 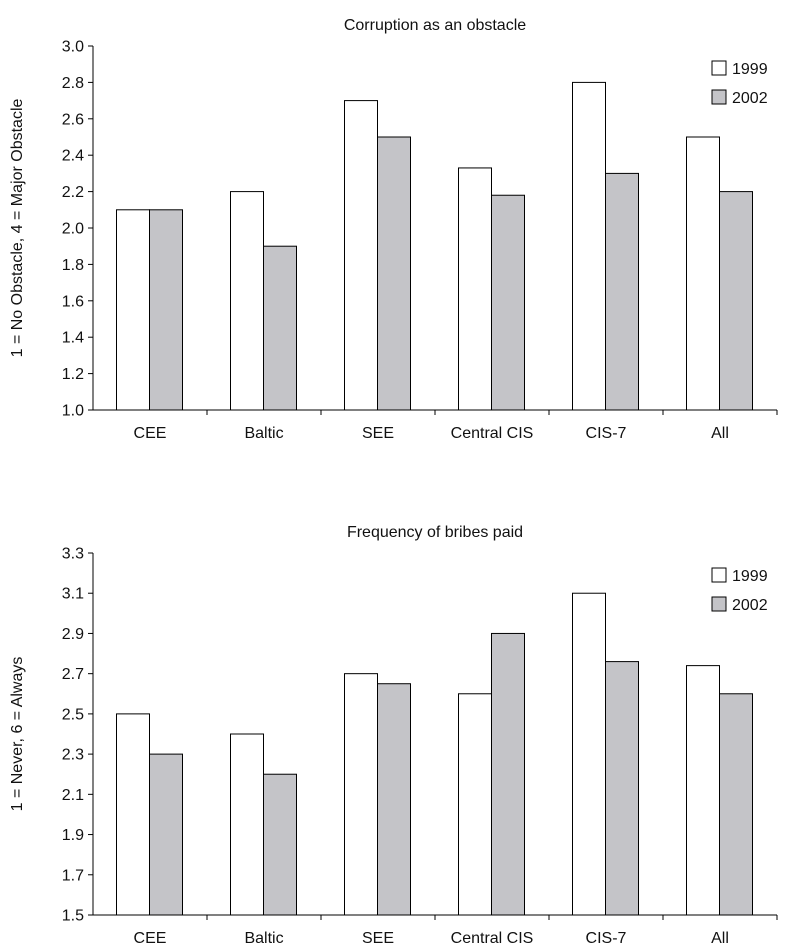 What do you see at coordinates (73, 229) in the screenshot?
I see `y-tick-label: 2.0` at bounding box center [73, 229].